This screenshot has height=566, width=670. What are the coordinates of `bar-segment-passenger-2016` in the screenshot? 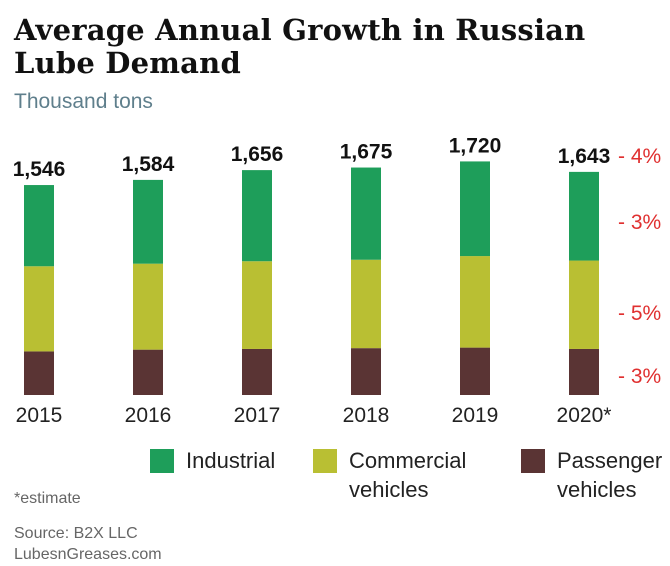 It's located at (148, 372).